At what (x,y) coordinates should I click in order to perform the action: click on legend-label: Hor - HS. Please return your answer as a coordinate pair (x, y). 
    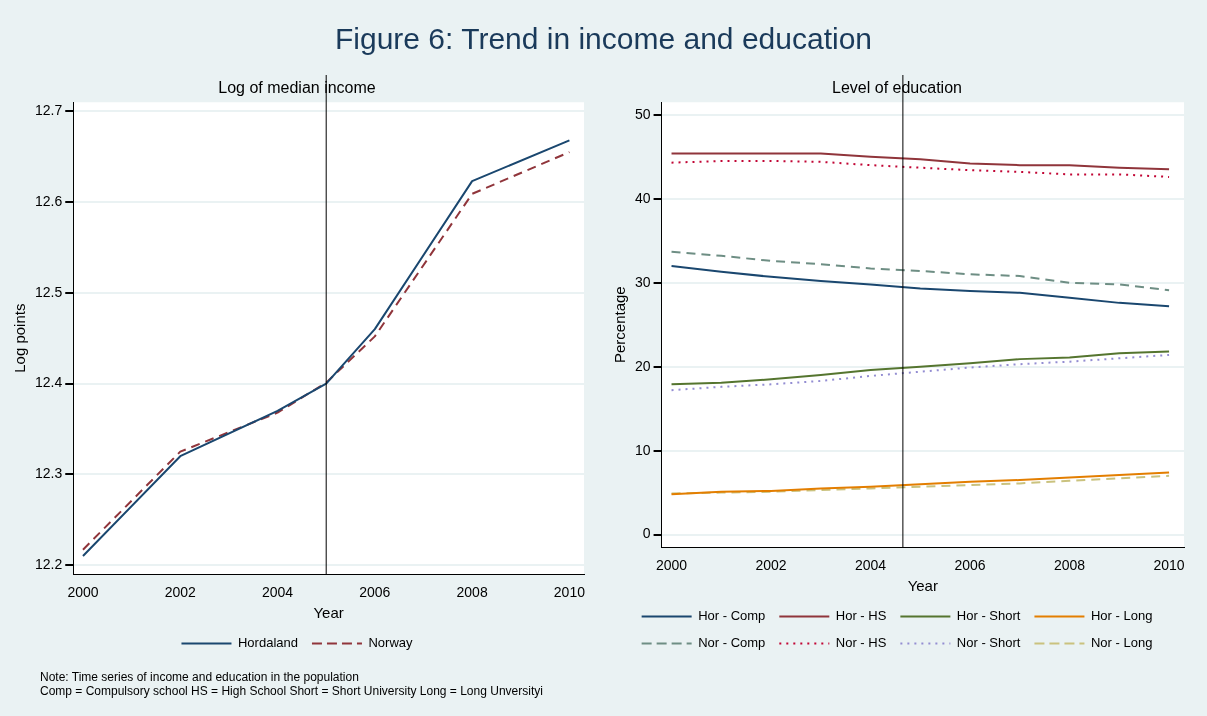
    Looking at the image, I should click on (861, 616).